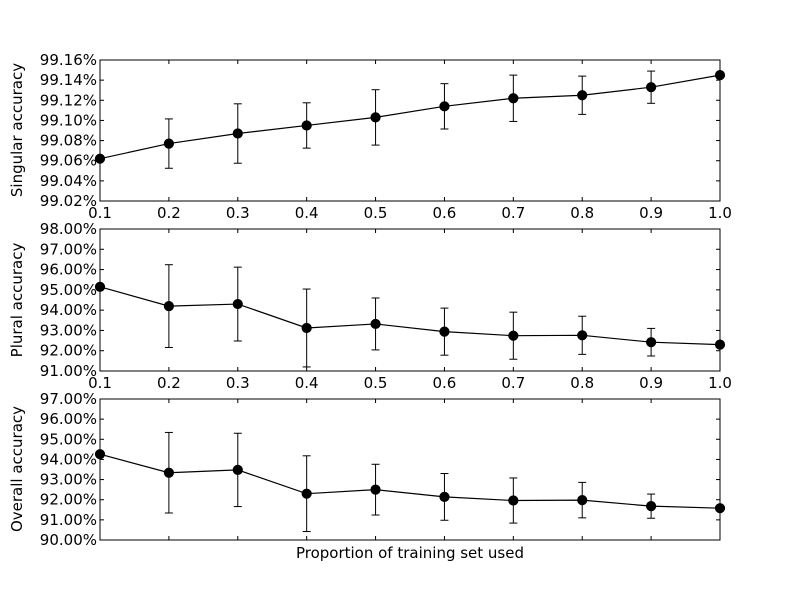 The image size is (800, 600). I want to click on y-tick-label: 99.10%, so click(68, 120).